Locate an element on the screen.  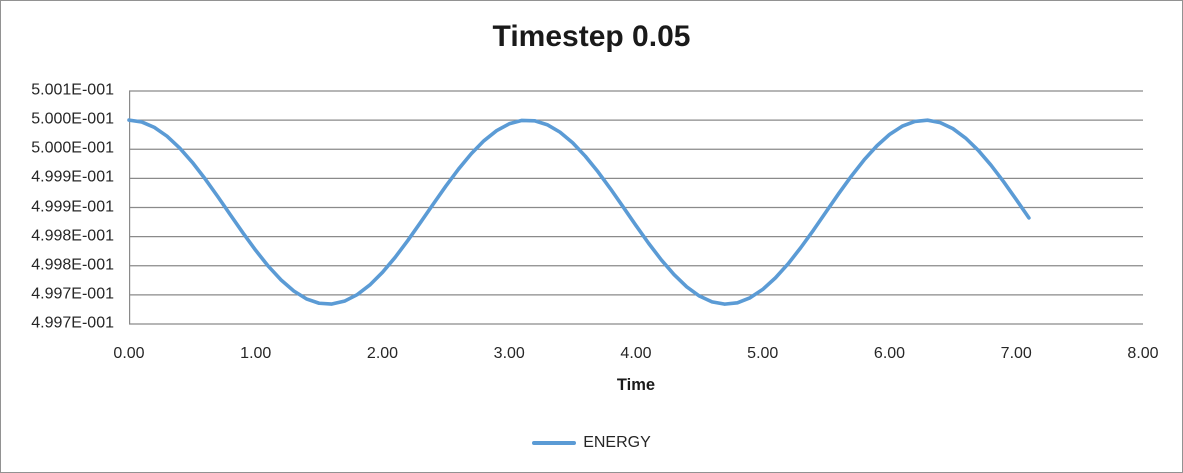
legend-series-label: ENERGY is located at coordinates (617, 442).